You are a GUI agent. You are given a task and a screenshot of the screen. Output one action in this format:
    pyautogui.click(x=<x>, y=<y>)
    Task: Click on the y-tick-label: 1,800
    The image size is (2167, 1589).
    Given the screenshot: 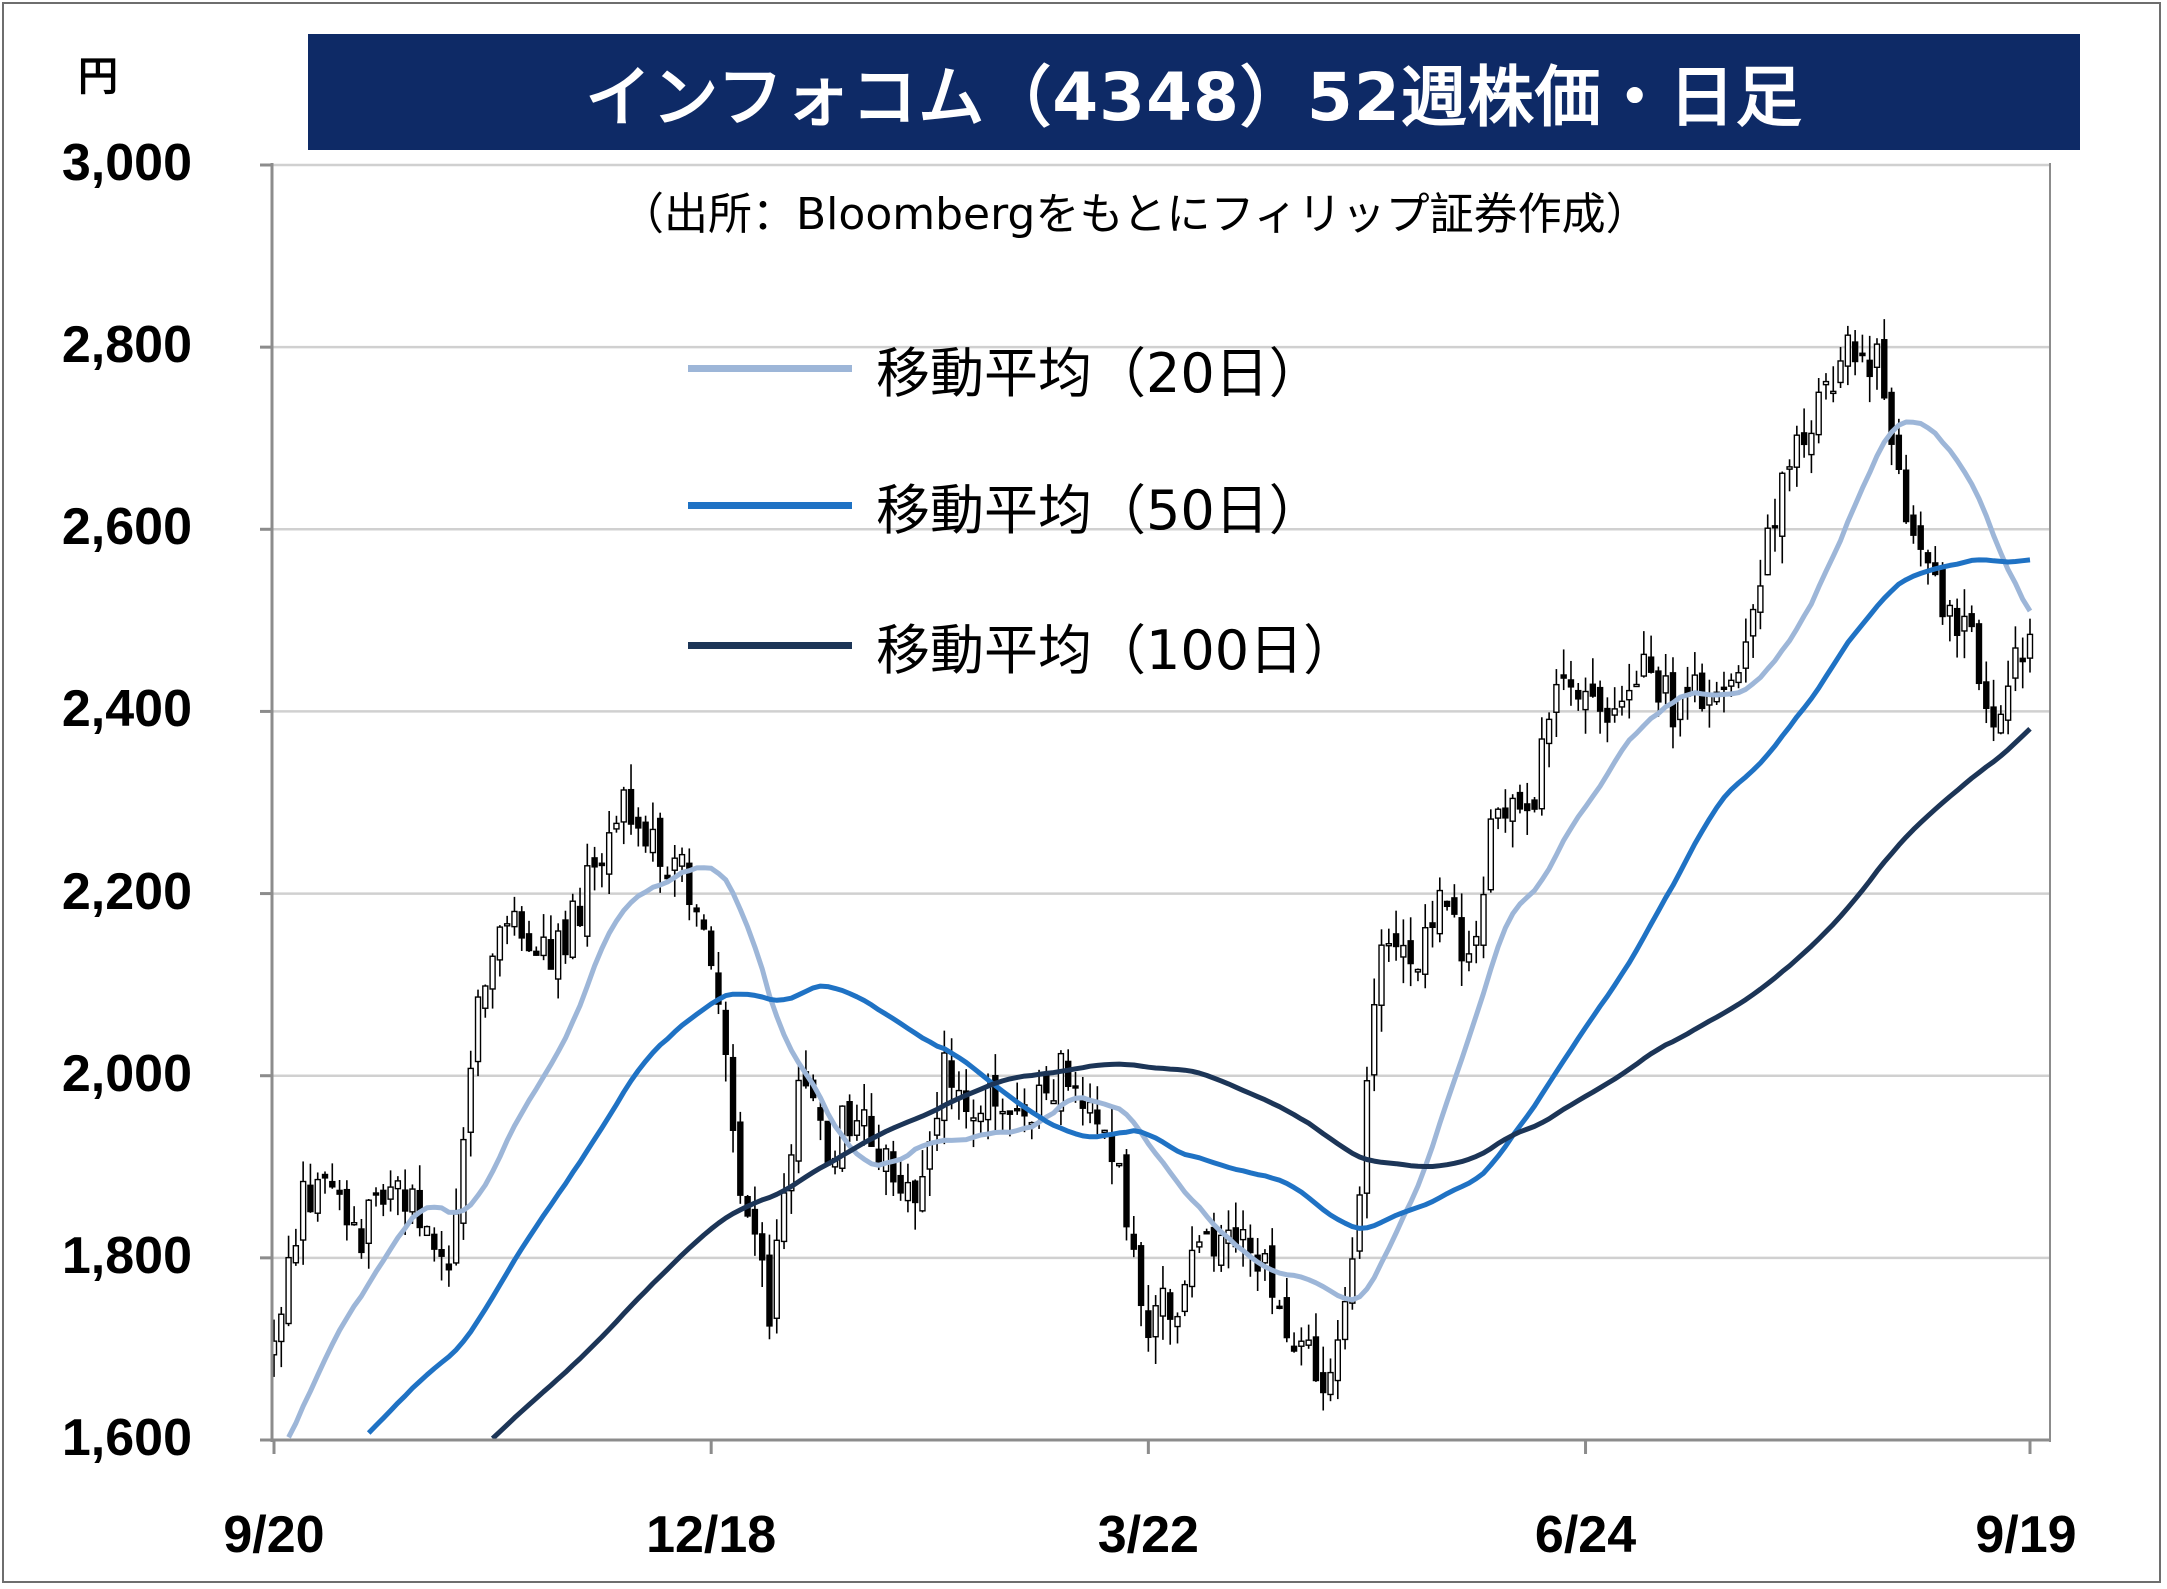 What is the action you would take?
    pyautogui.click(x=126, y=1255)
    